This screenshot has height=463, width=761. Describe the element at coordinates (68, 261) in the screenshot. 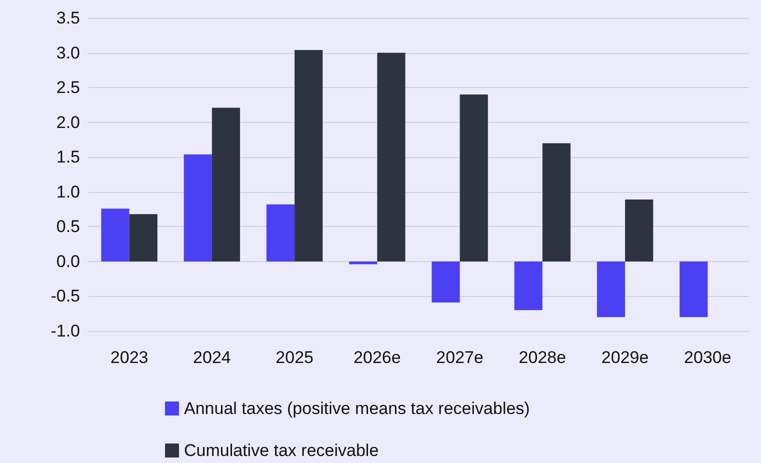

I see `y-tick-label: 0.0` at that location.